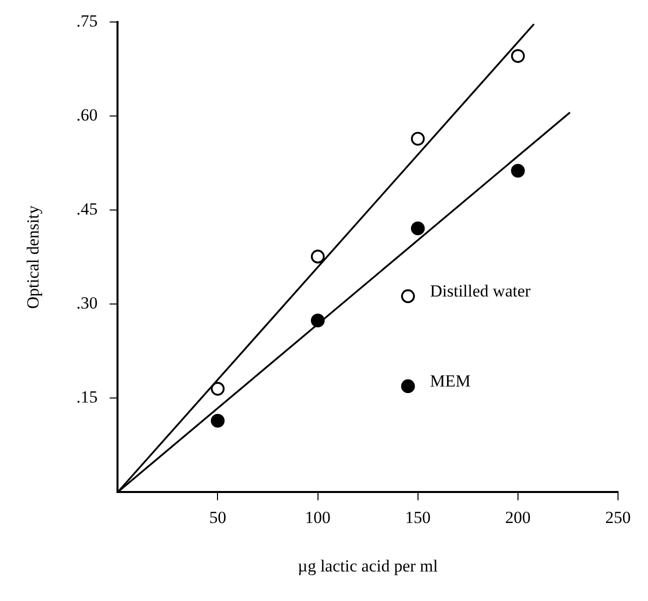  I want to click on y-axis-title: Optical density, so click(33, 257).